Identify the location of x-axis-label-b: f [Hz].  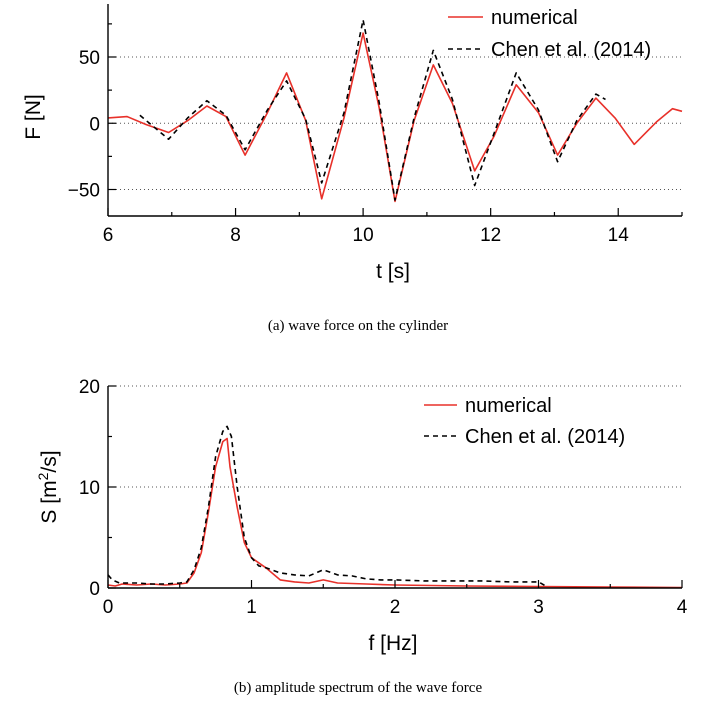
(392, 643).